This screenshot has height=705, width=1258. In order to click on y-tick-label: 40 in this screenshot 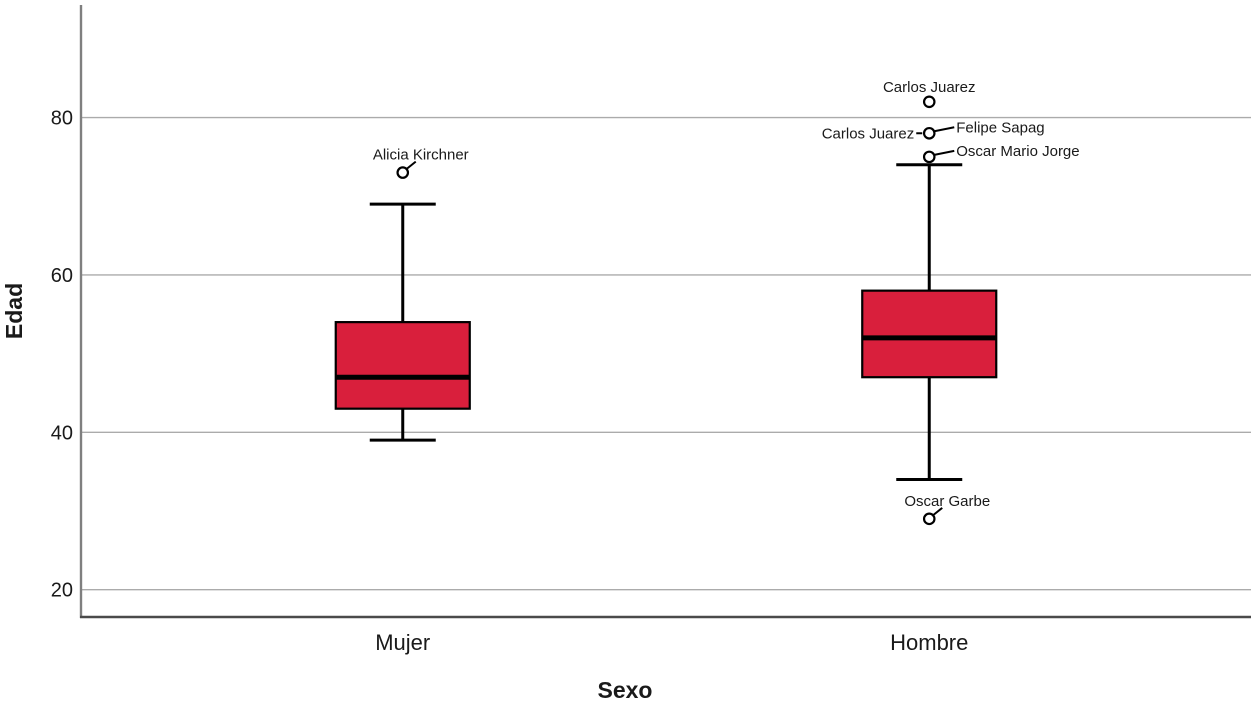, I will do `click(62, 433)`.